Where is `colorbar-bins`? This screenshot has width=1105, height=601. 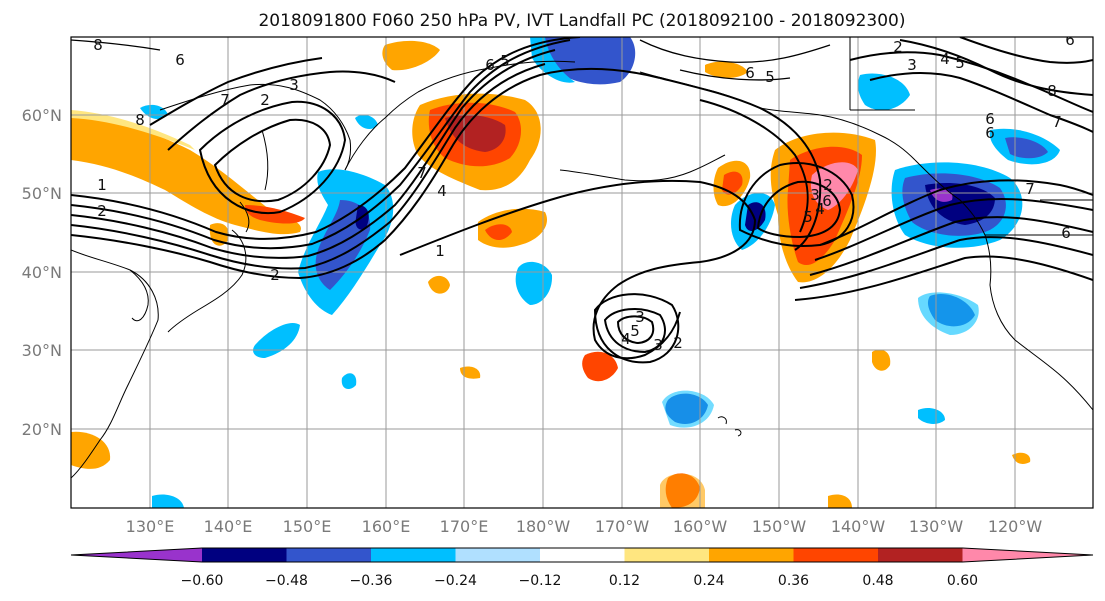
colorbar-bins is located at coordinates (582, 555).